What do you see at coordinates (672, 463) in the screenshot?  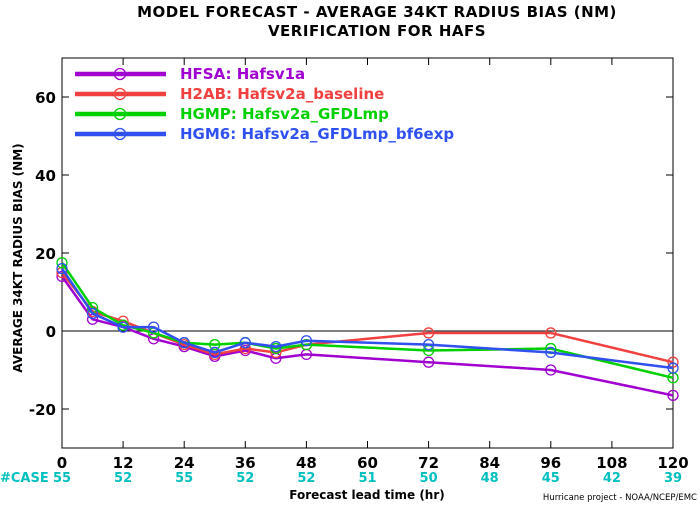 I see `x-tick-label: 120` at bounding box center [672, 463].